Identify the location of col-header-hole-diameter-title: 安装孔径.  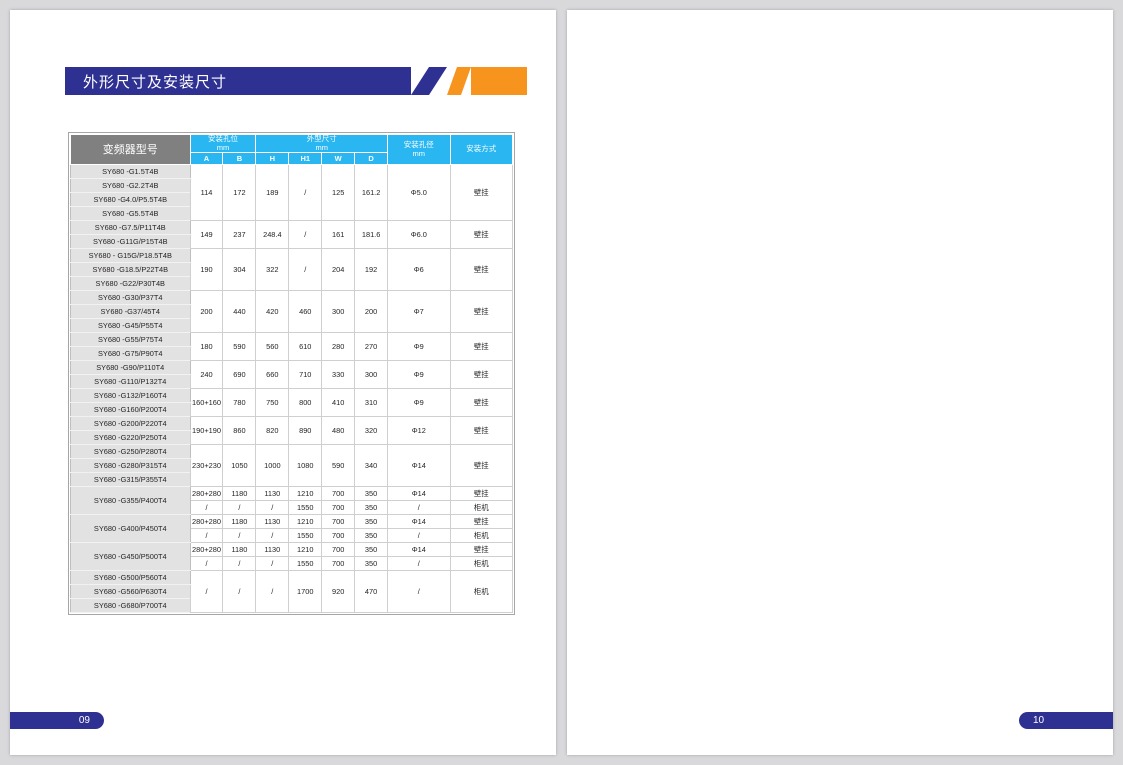
(418, 144).